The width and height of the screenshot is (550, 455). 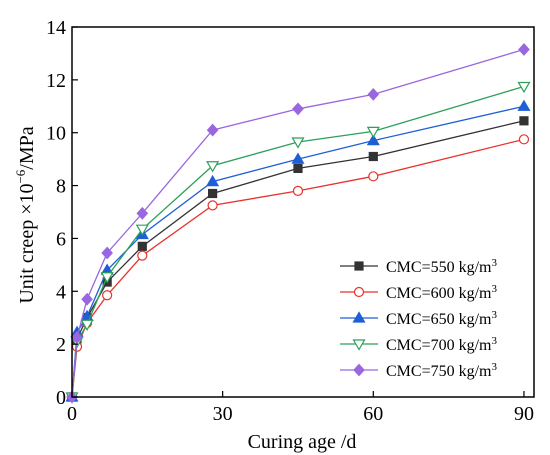 I want to click on y-tick-label: 12, so click(x=56, y=81).